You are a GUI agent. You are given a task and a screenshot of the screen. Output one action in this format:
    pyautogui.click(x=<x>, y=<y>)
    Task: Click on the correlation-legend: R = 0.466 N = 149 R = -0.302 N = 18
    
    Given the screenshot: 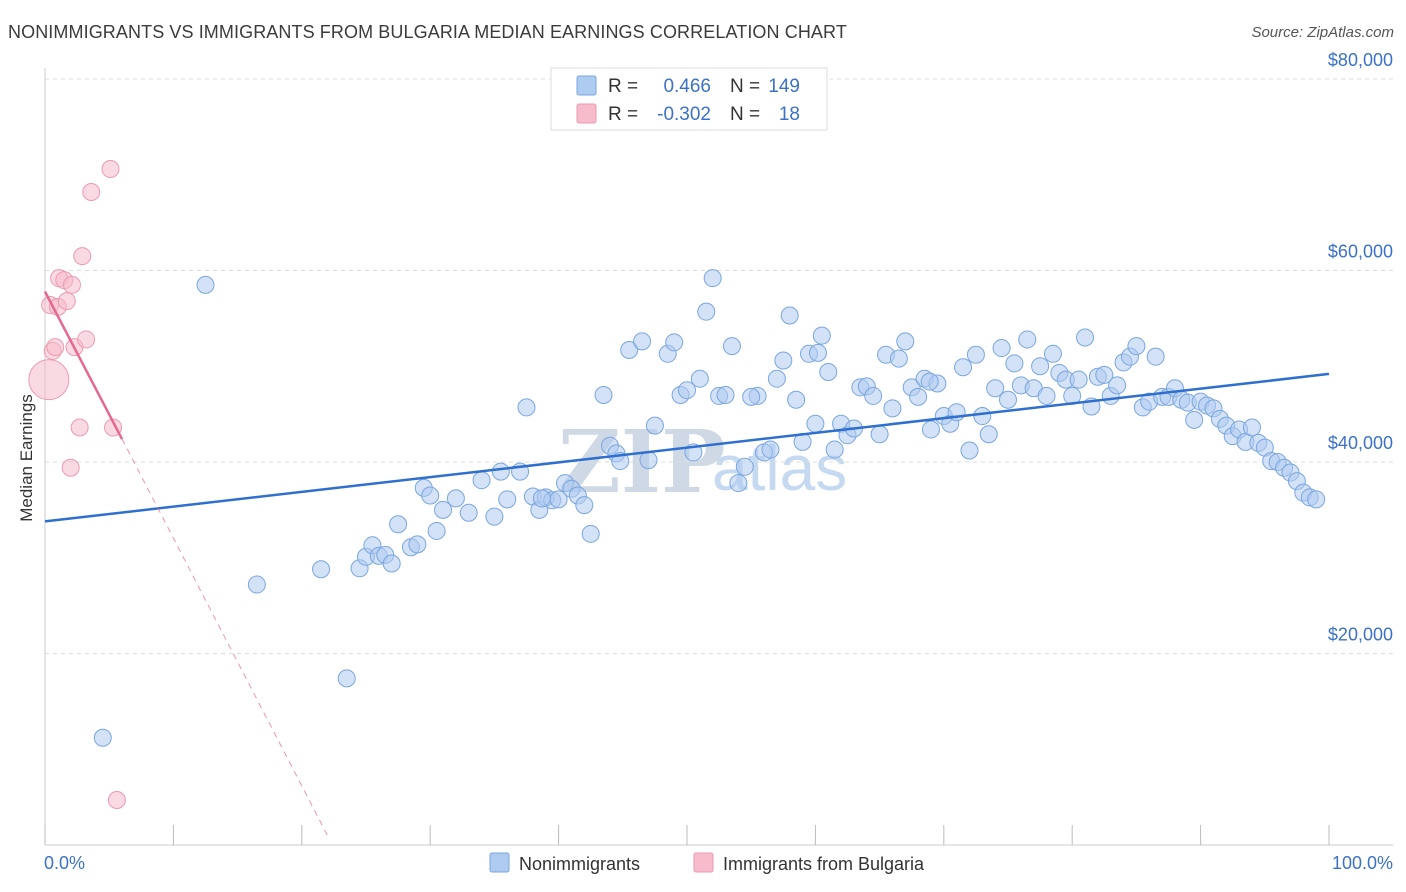 What is the action you would take?
    pyautogui.click(x=689, y=99)
    